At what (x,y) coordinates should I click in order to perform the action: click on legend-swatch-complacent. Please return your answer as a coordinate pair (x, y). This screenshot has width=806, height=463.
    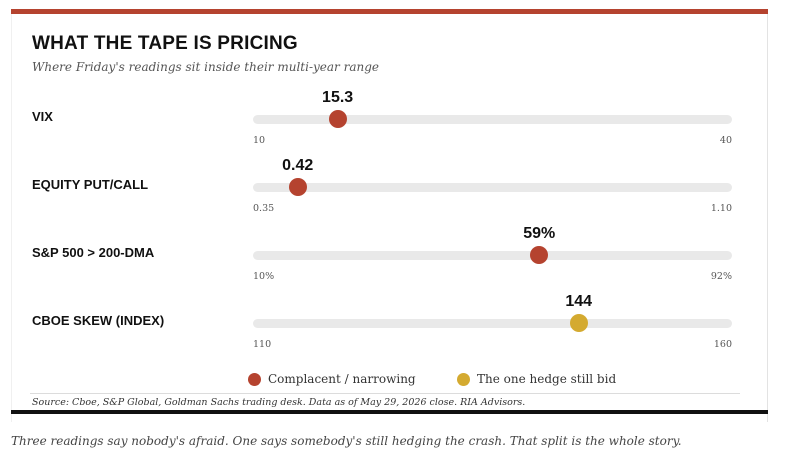
    Looking at the image, I should click on (254, 379).